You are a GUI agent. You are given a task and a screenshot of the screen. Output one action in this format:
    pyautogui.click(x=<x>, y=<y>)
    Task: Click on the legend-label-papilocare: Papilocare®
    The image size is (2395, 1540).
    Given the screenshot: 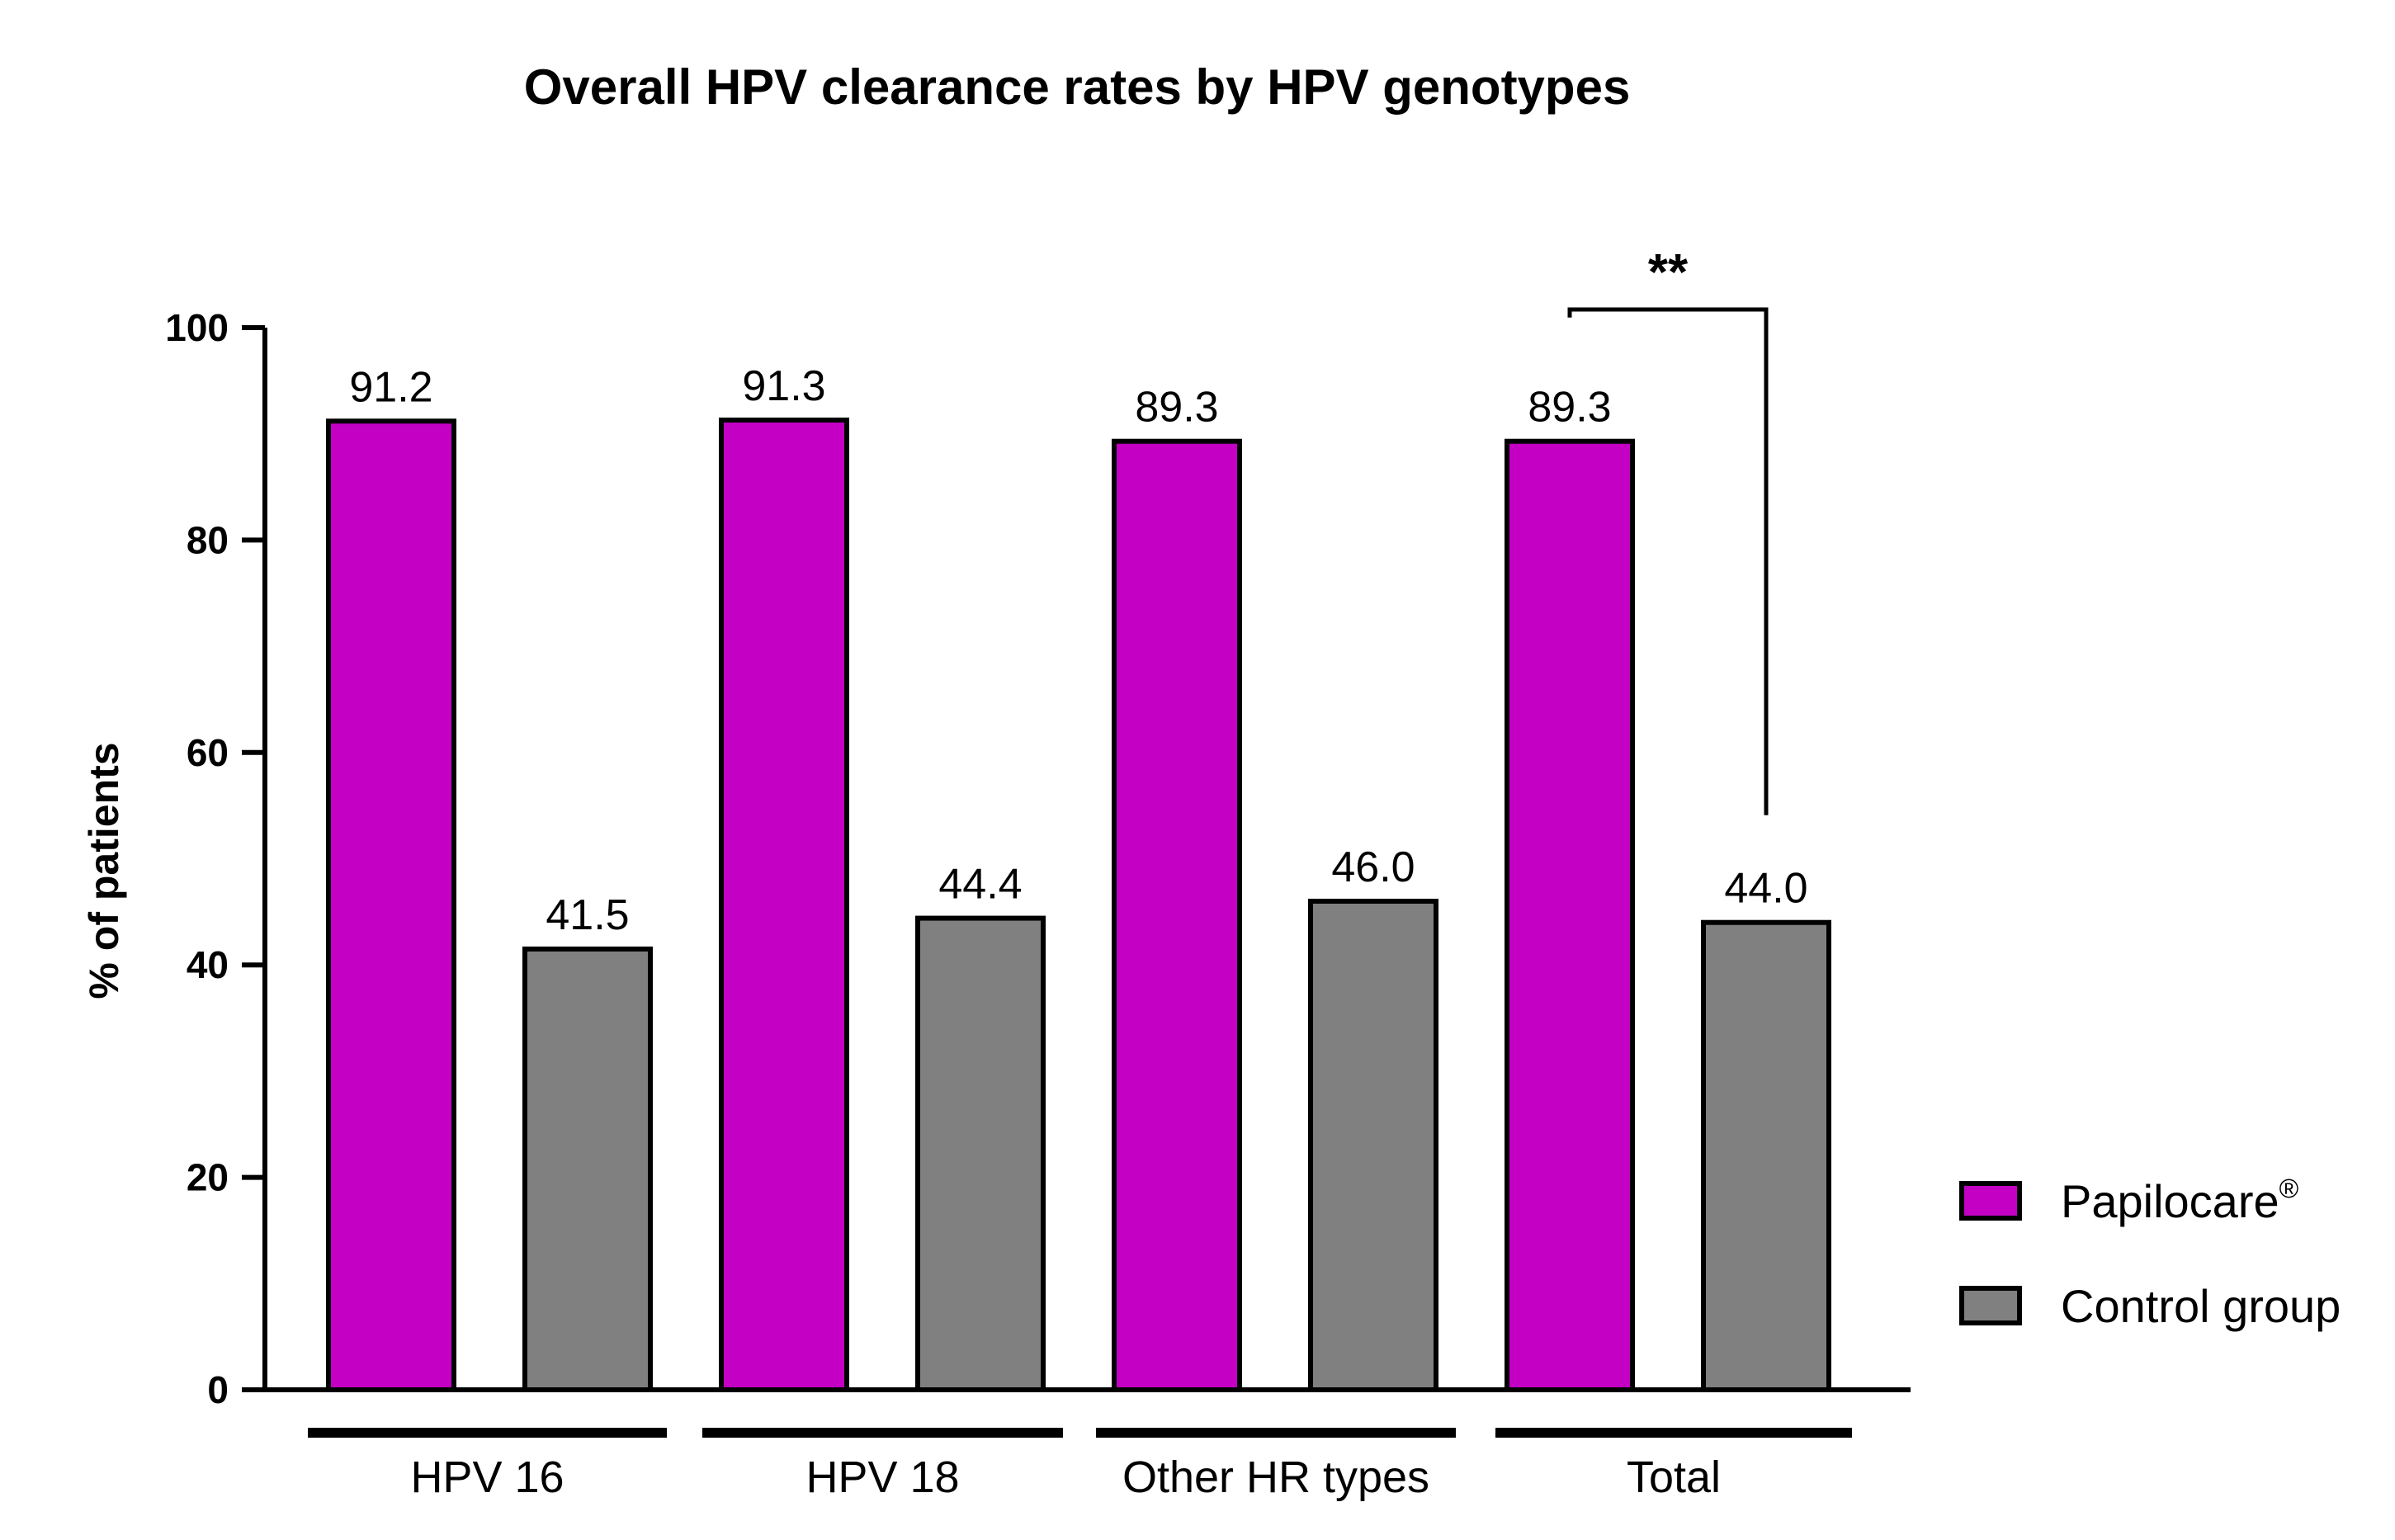 What is the action you would take?
    pyautogui.click(x=2180, y=1200)
    